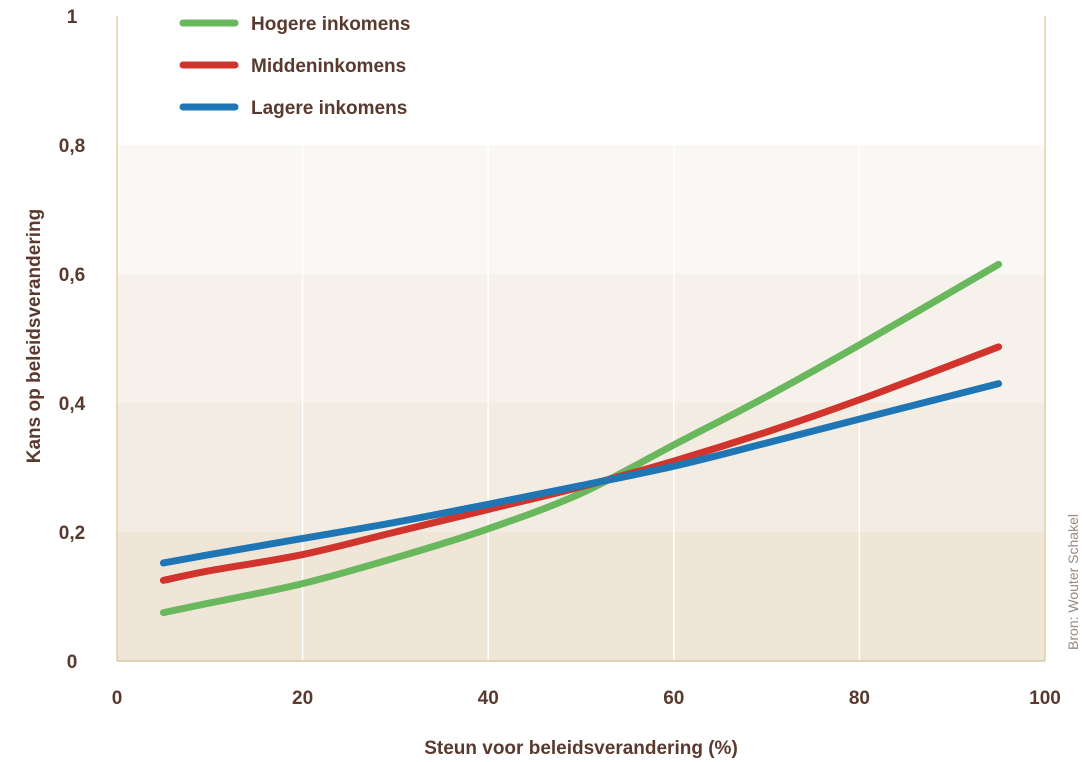 The height and width of the screenshot is (762, 1083). What do you see at coordinates (1073, 582) in the screenshot?
I see `source-credit: Bron: Wouter Schakel` at bounding box center [1073, 582].